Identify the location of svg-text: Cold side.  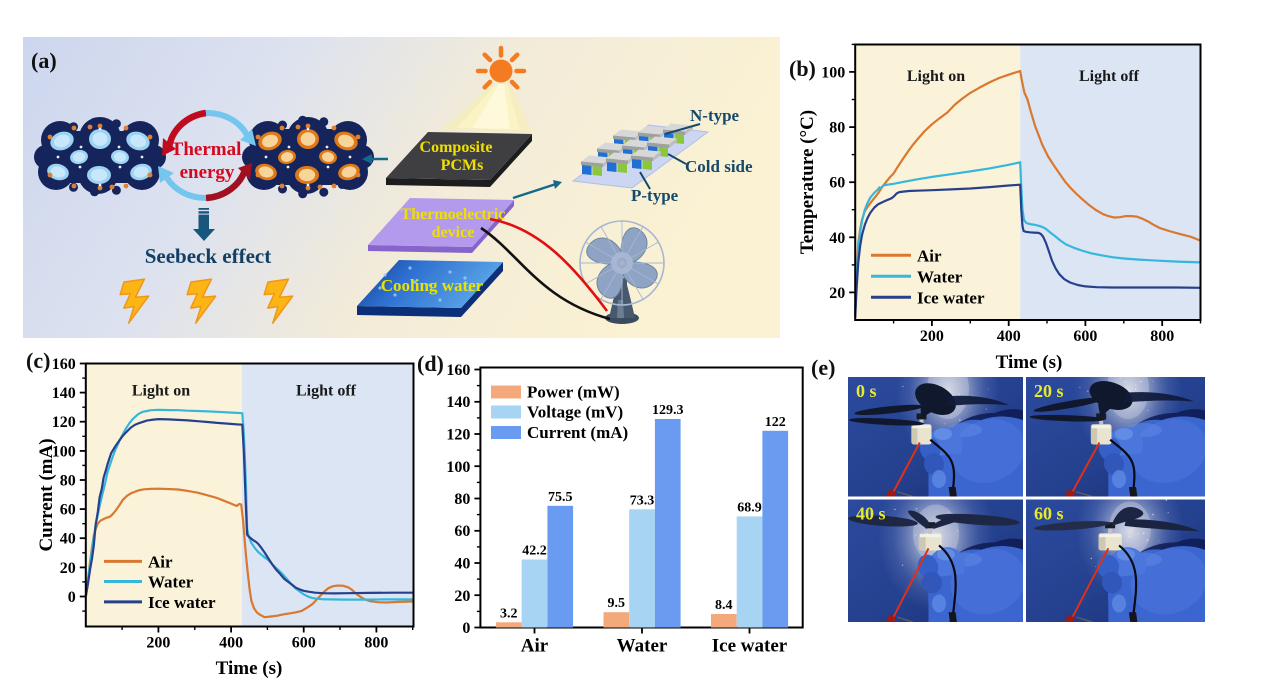
(719, 166).